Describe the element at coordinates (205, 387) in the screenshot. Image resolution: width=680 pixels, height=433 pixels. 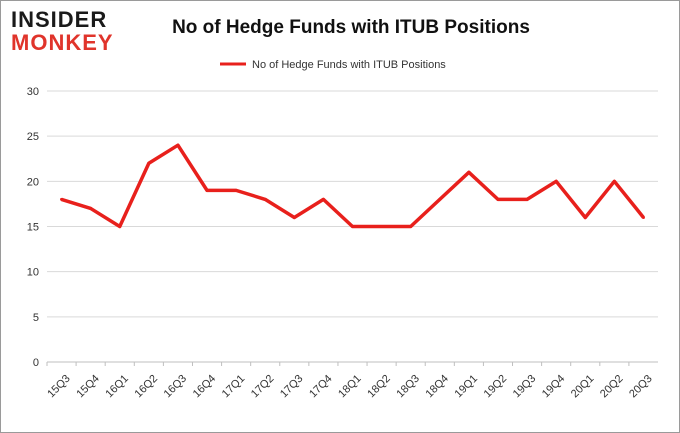
I see `x-tick-label: 16Q4` at that location.